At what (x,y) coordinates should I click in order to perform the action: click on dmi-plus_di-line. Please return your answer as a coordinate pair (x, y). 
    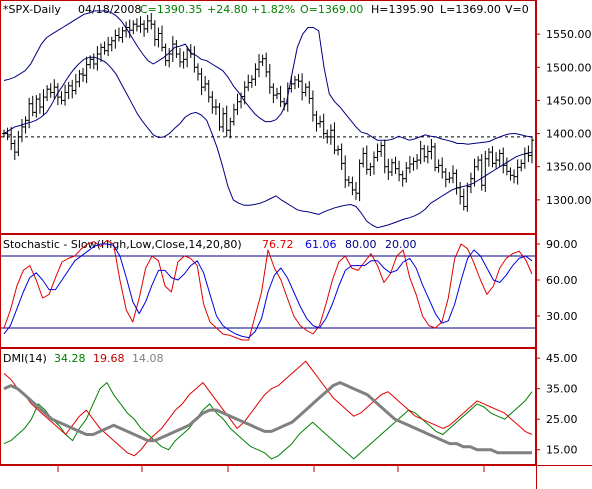
    Looking at the image, I should click on (268, 421).